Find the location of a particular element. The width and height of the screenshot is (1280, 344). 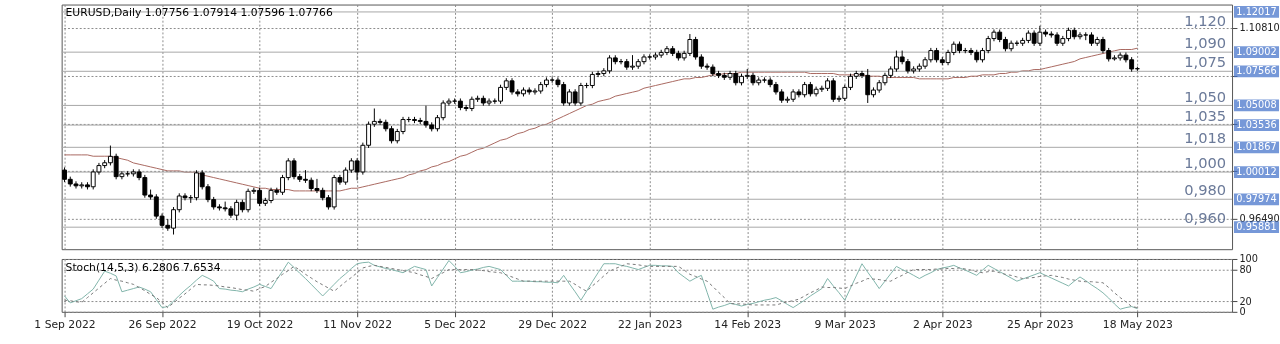

x-tick-label: 19 Oct 2022 is located at coordinates (260, 324).